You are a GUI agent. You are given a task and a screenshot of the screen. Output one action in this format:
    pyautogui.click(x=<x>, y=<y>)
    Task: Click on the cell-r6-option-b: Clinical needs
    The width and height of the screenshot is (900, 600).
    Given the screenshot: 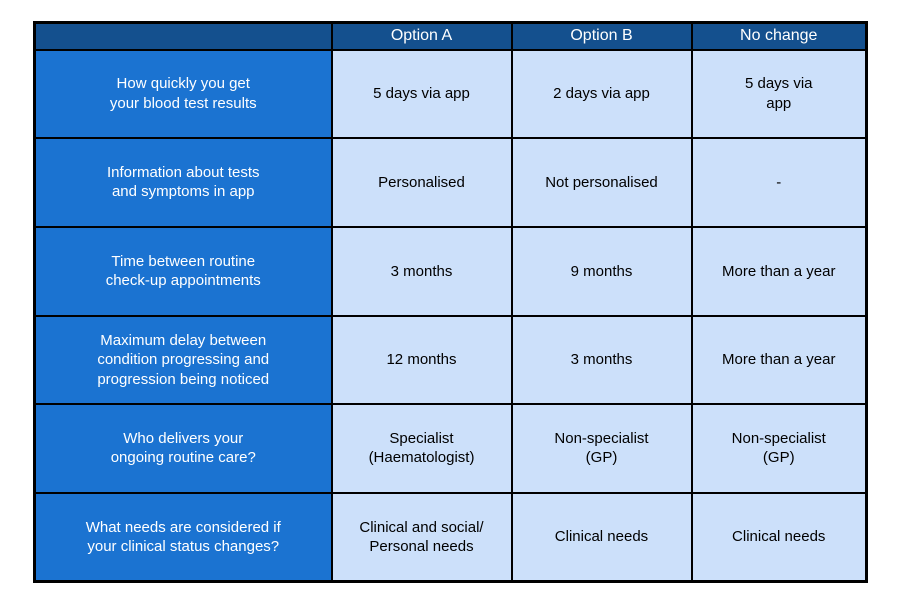 What is the action you would take?
    pyautogui.click(x=601, y=537)
    